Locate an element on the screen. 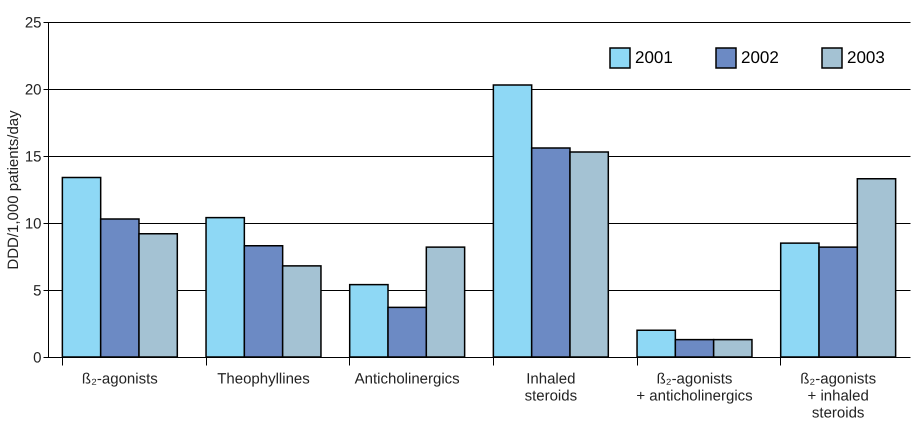 The height and width of the screenshot is (425, 915). legend-label: 2003 is located at coordinates (866, 57).